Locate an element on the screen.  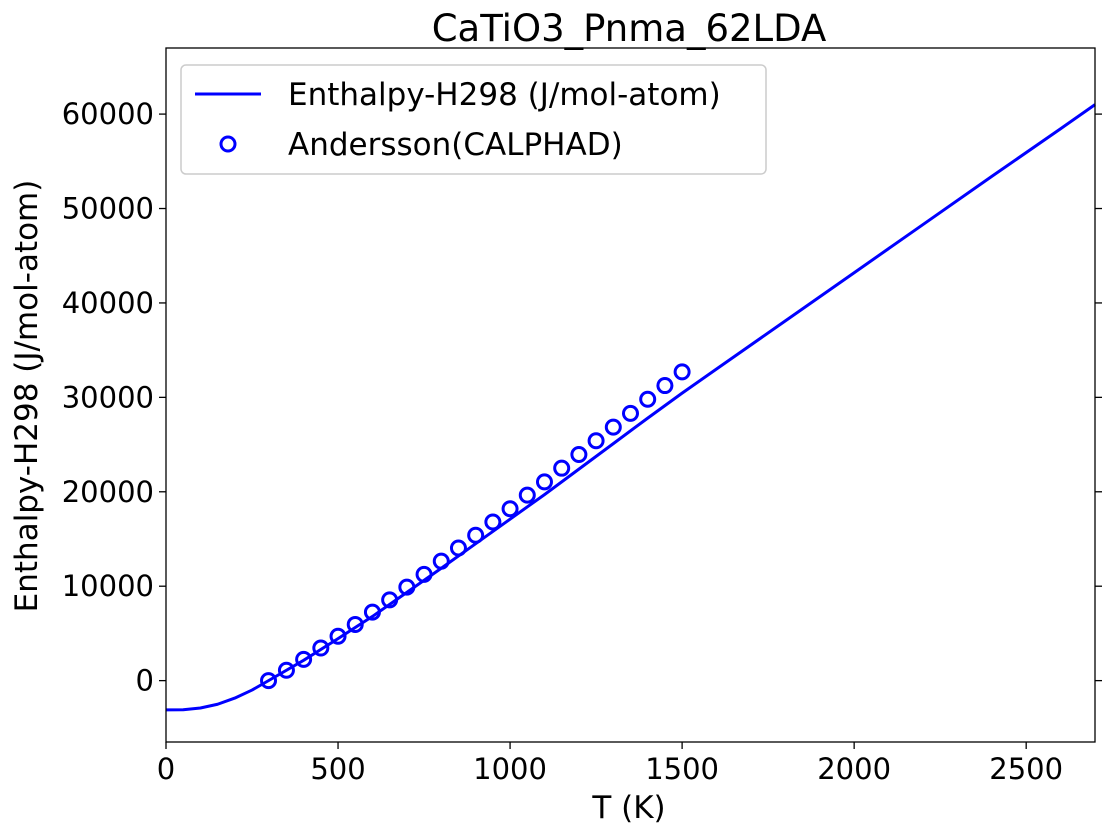
x-tick-label: 500 is located at coordinates (337, 769).